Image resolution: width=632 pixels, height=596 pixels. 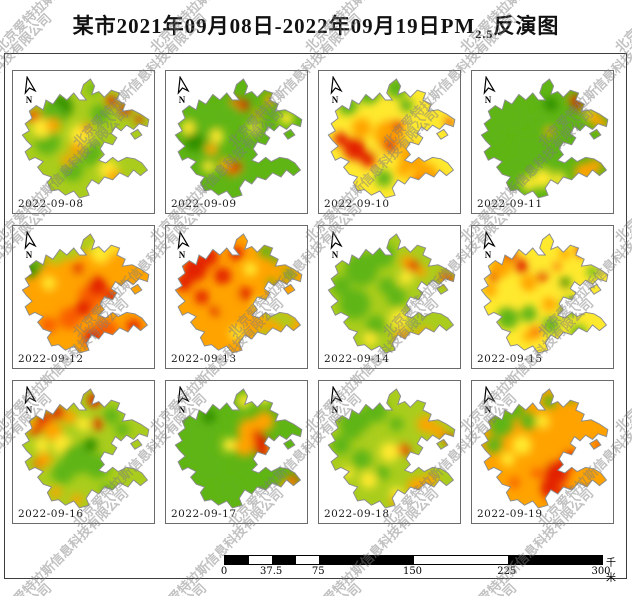 I want to click on map-panel: N 2022-09-15, so click(x=542, y=297).